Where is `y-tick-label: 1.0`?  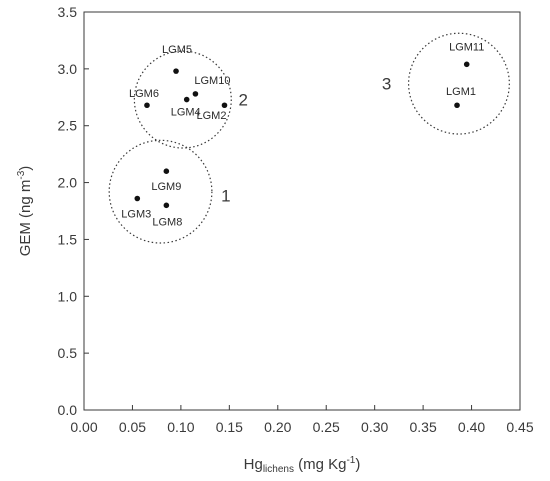
y-tick-label: 1.0 is located at coordinates (68, 296).